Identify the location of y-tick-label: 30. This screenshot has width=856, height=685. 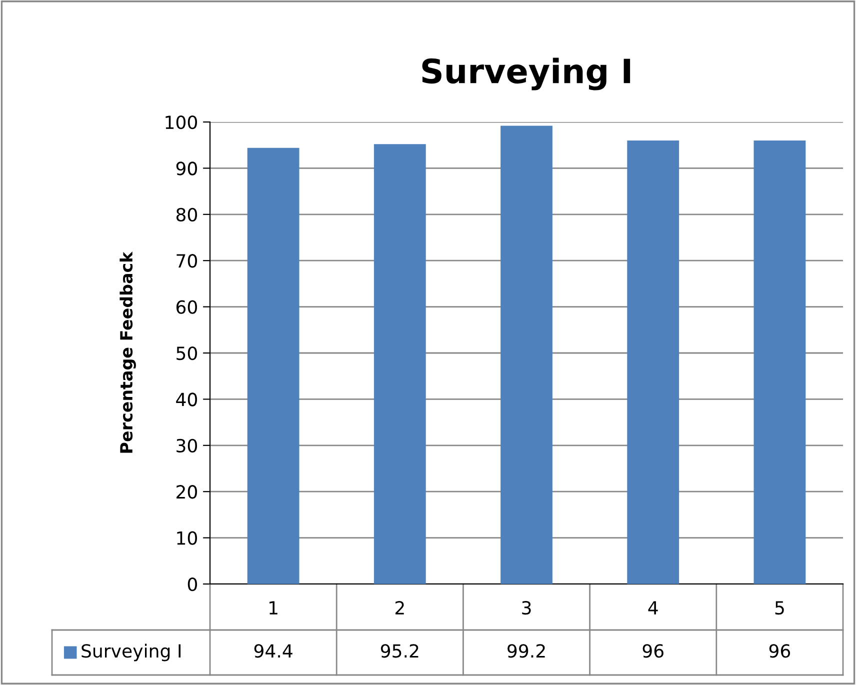
(186, 445).